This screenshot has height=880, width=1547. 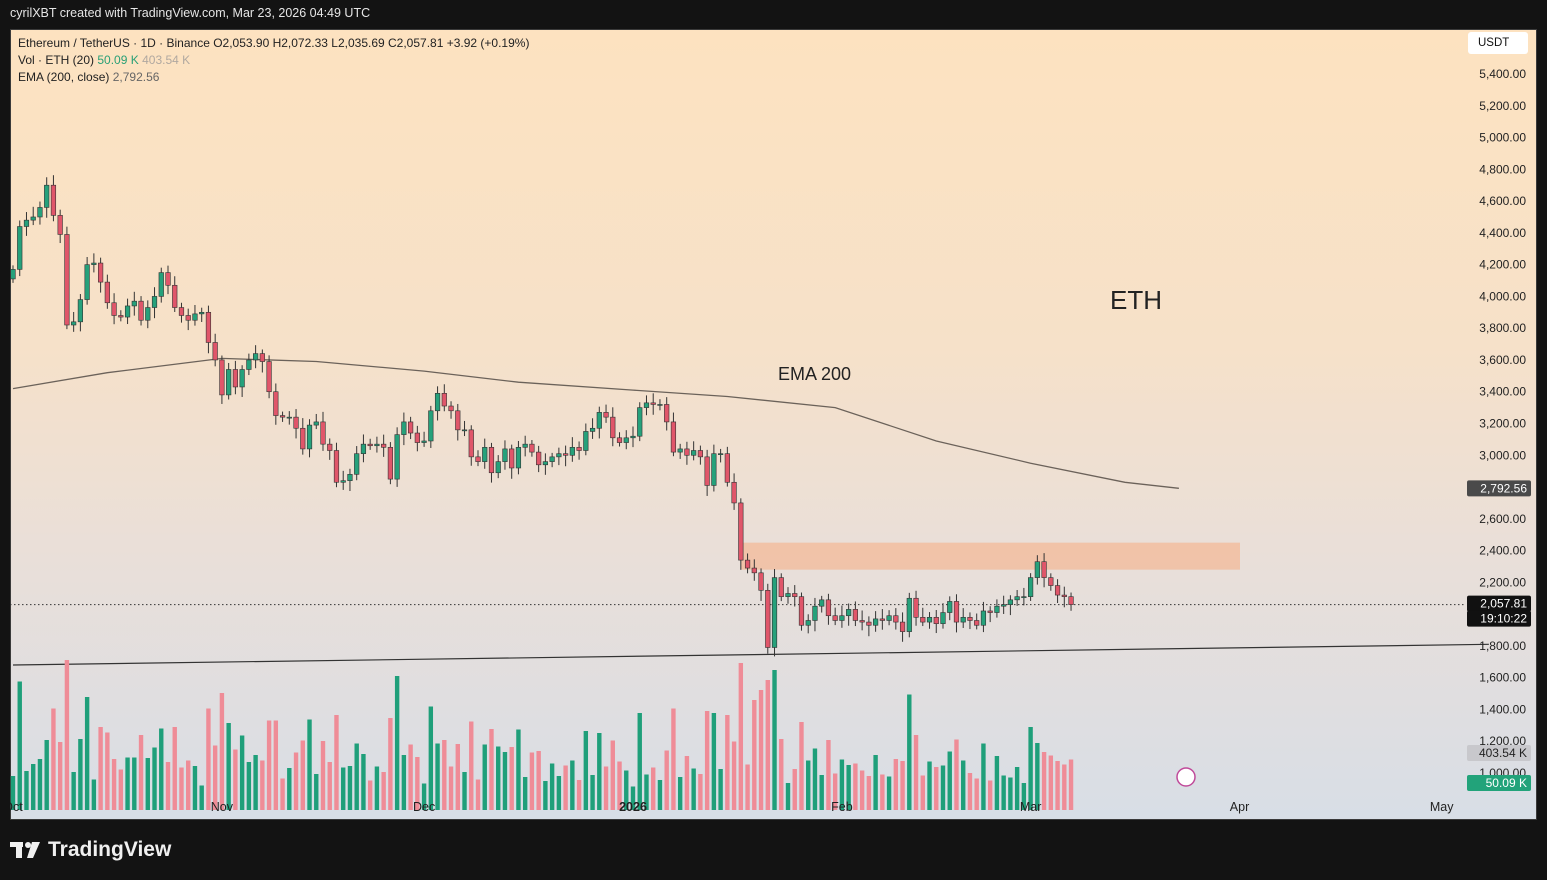 I want to click on y-axis-tick-label: 4,600.00, so click(x=1502, y=201).